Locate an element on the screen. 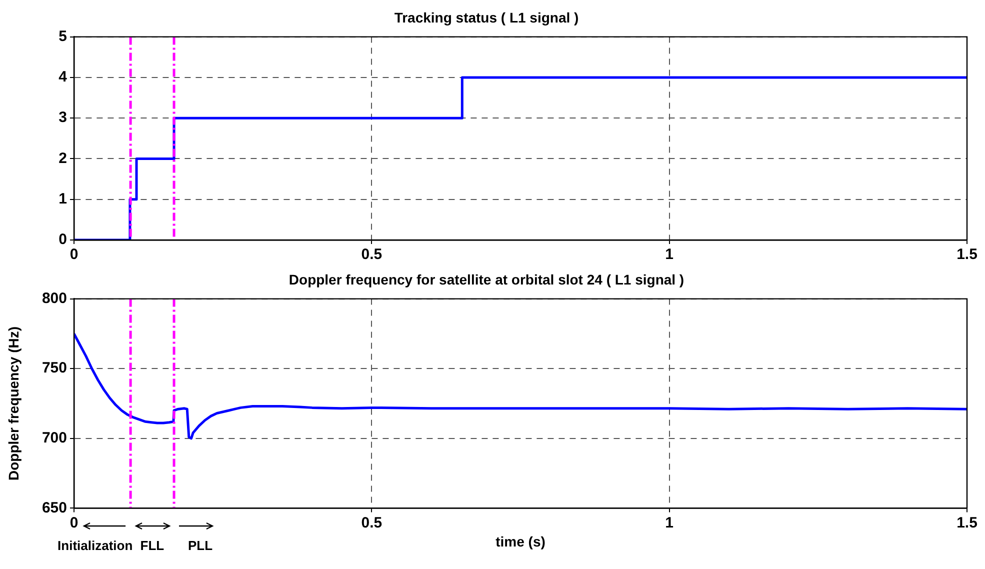 Image resolution: width=985 pixels, height=569 pixels. text: FLL is located at coordinates (152, 546).